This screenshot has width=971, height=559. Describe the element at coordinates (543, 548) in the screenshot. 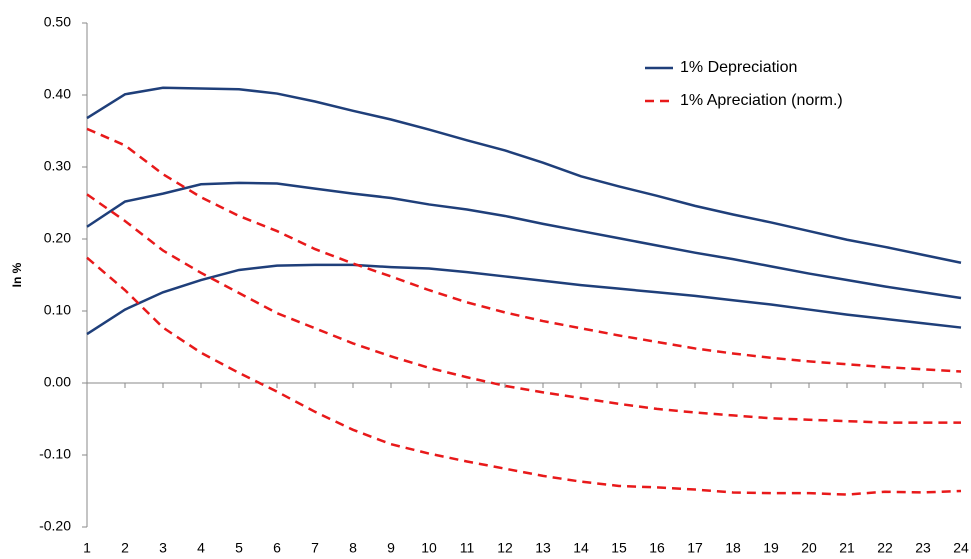

I see `x-tick-label: 13` at that location.